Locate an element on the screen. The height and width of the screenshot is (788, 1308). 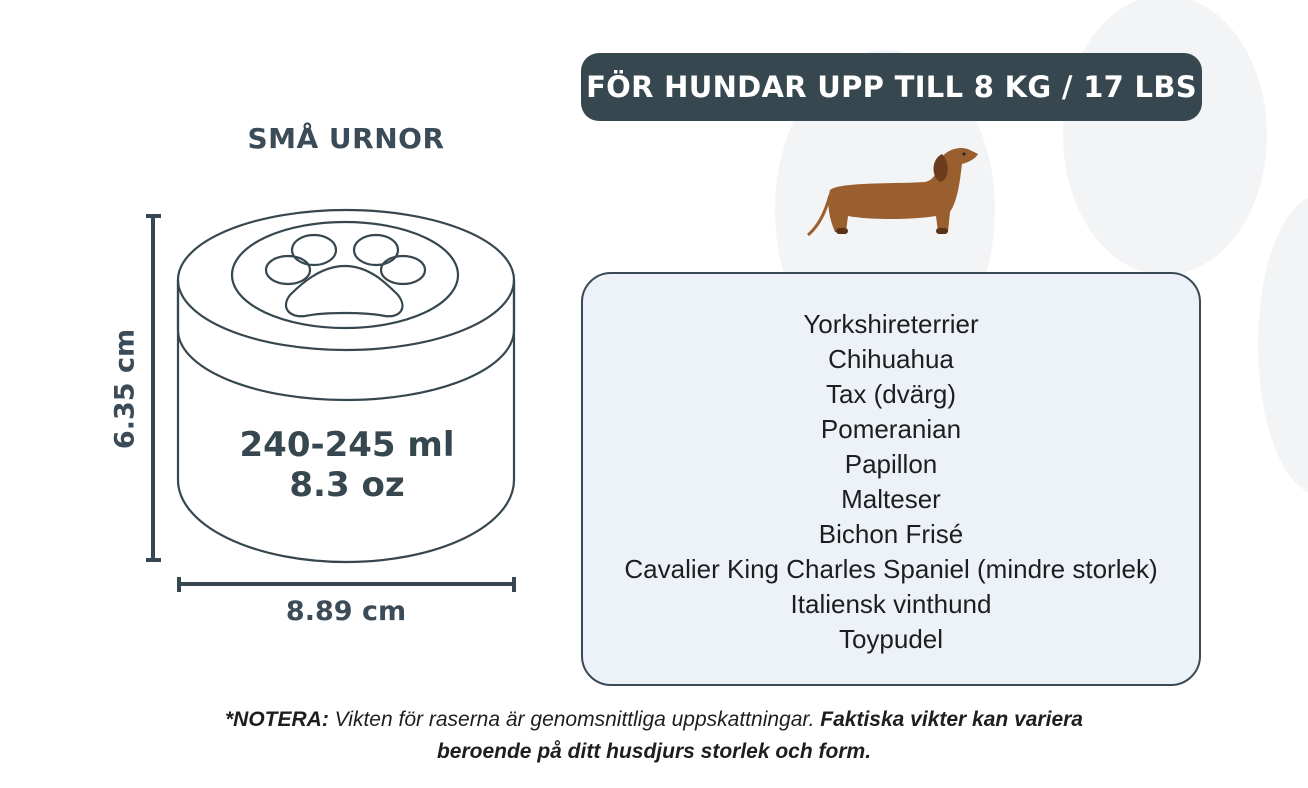
breed-item: Tax (dvärg) is located at coordinates (891, 394).